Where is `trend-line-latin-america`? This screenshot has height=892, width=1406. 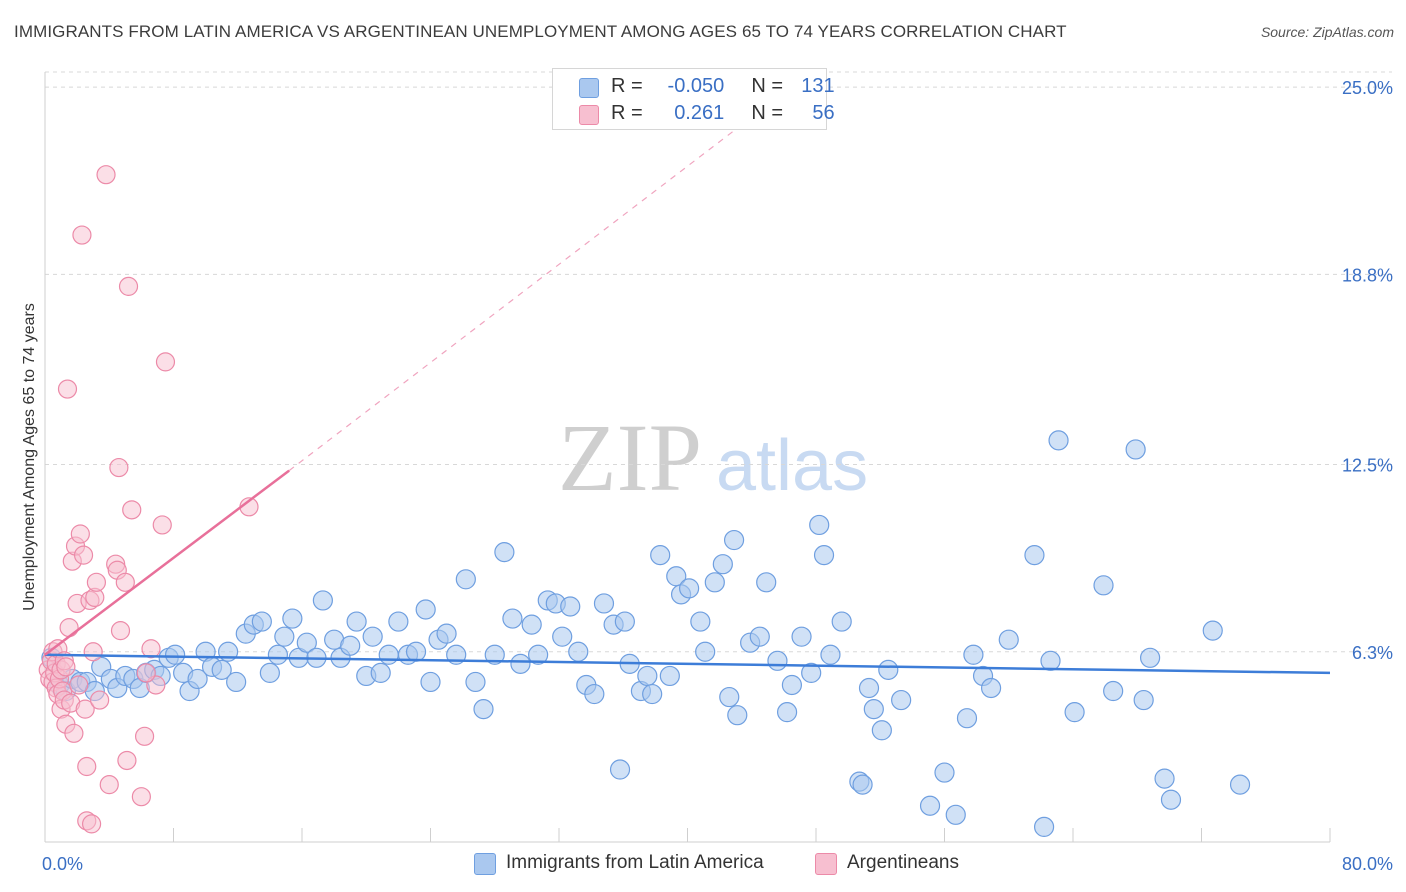
trend-line-latin-america is located at coordinates (687, 664).